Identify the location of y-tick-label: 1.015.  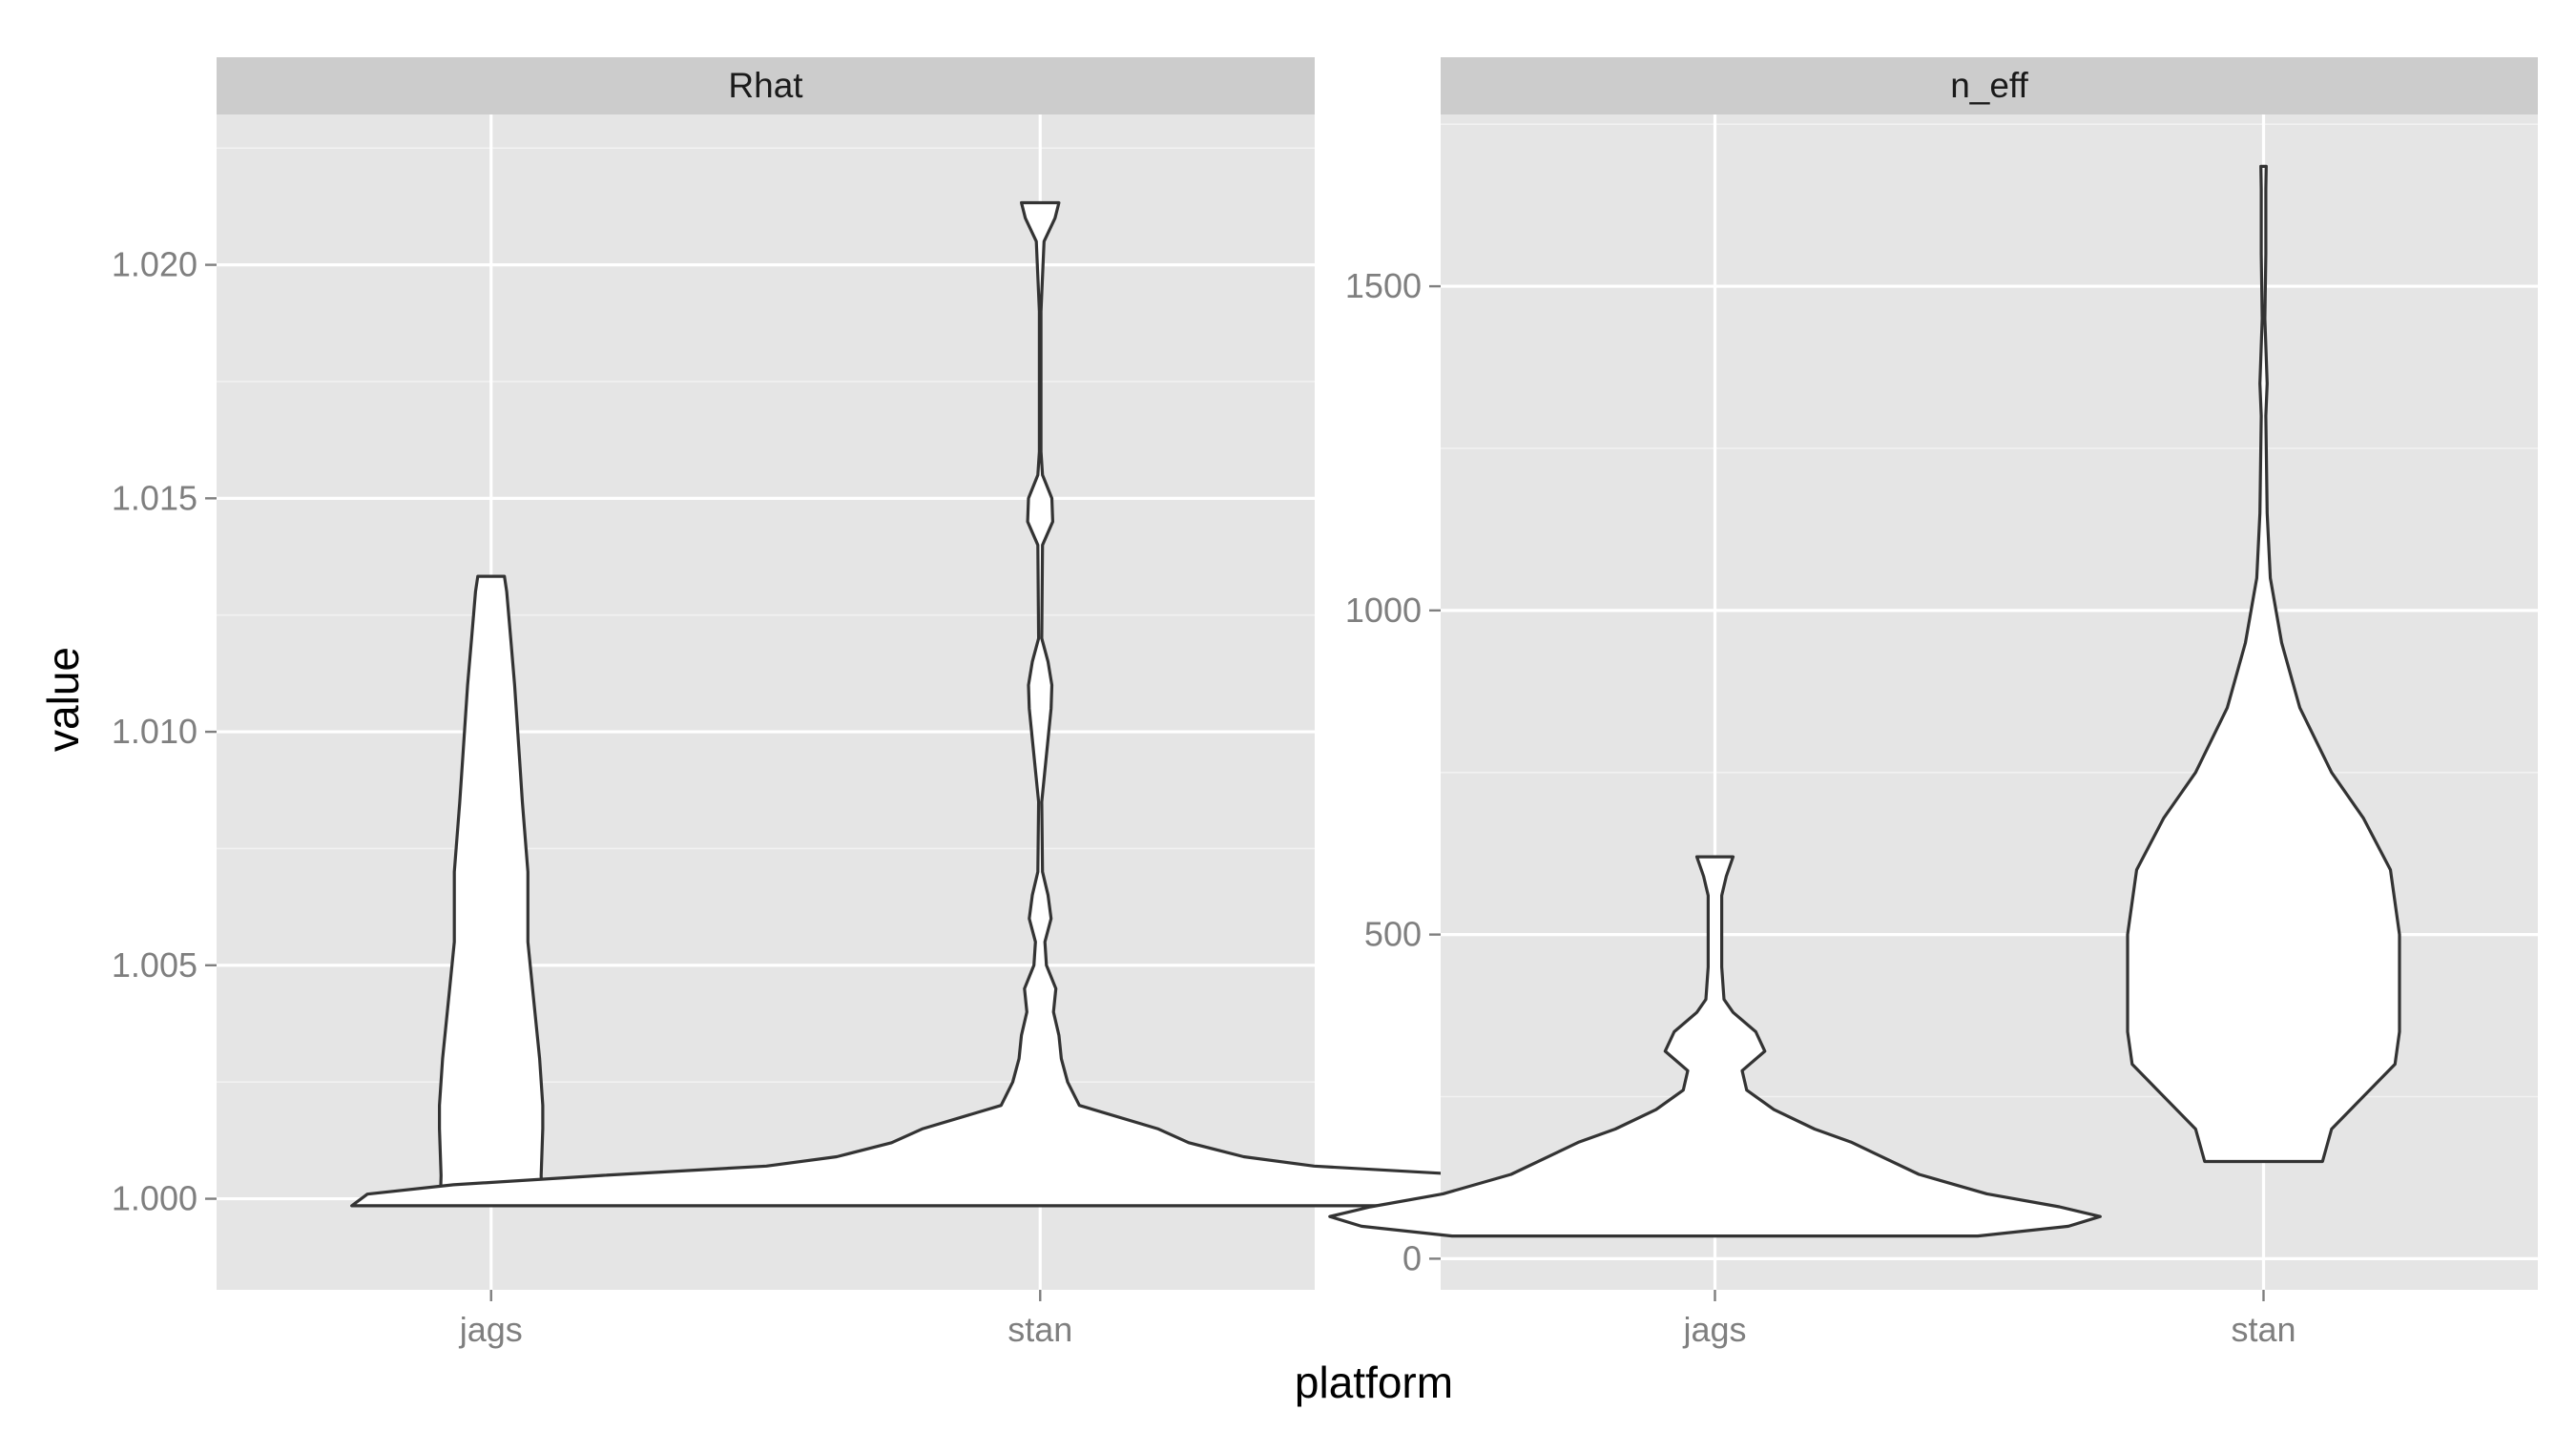
(154, 497).